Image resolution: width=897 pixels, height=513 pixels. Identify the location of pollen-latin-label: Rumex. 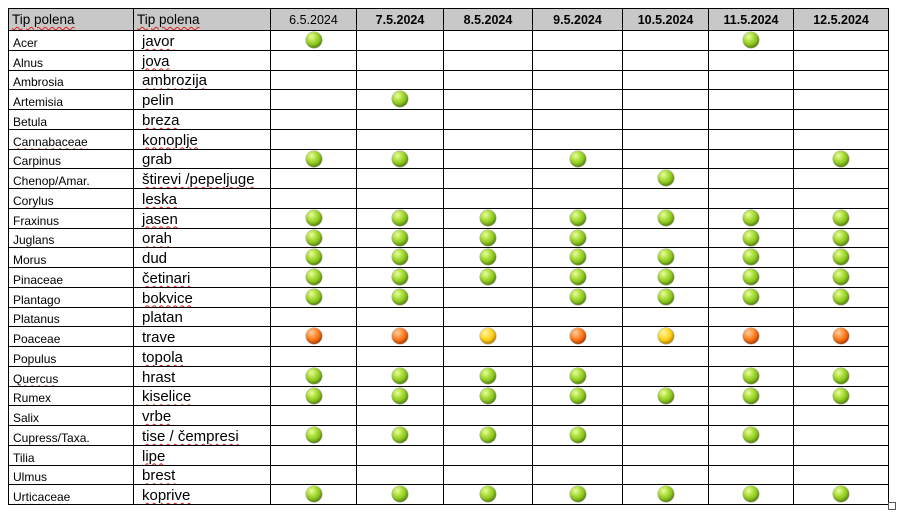
(32, 398).